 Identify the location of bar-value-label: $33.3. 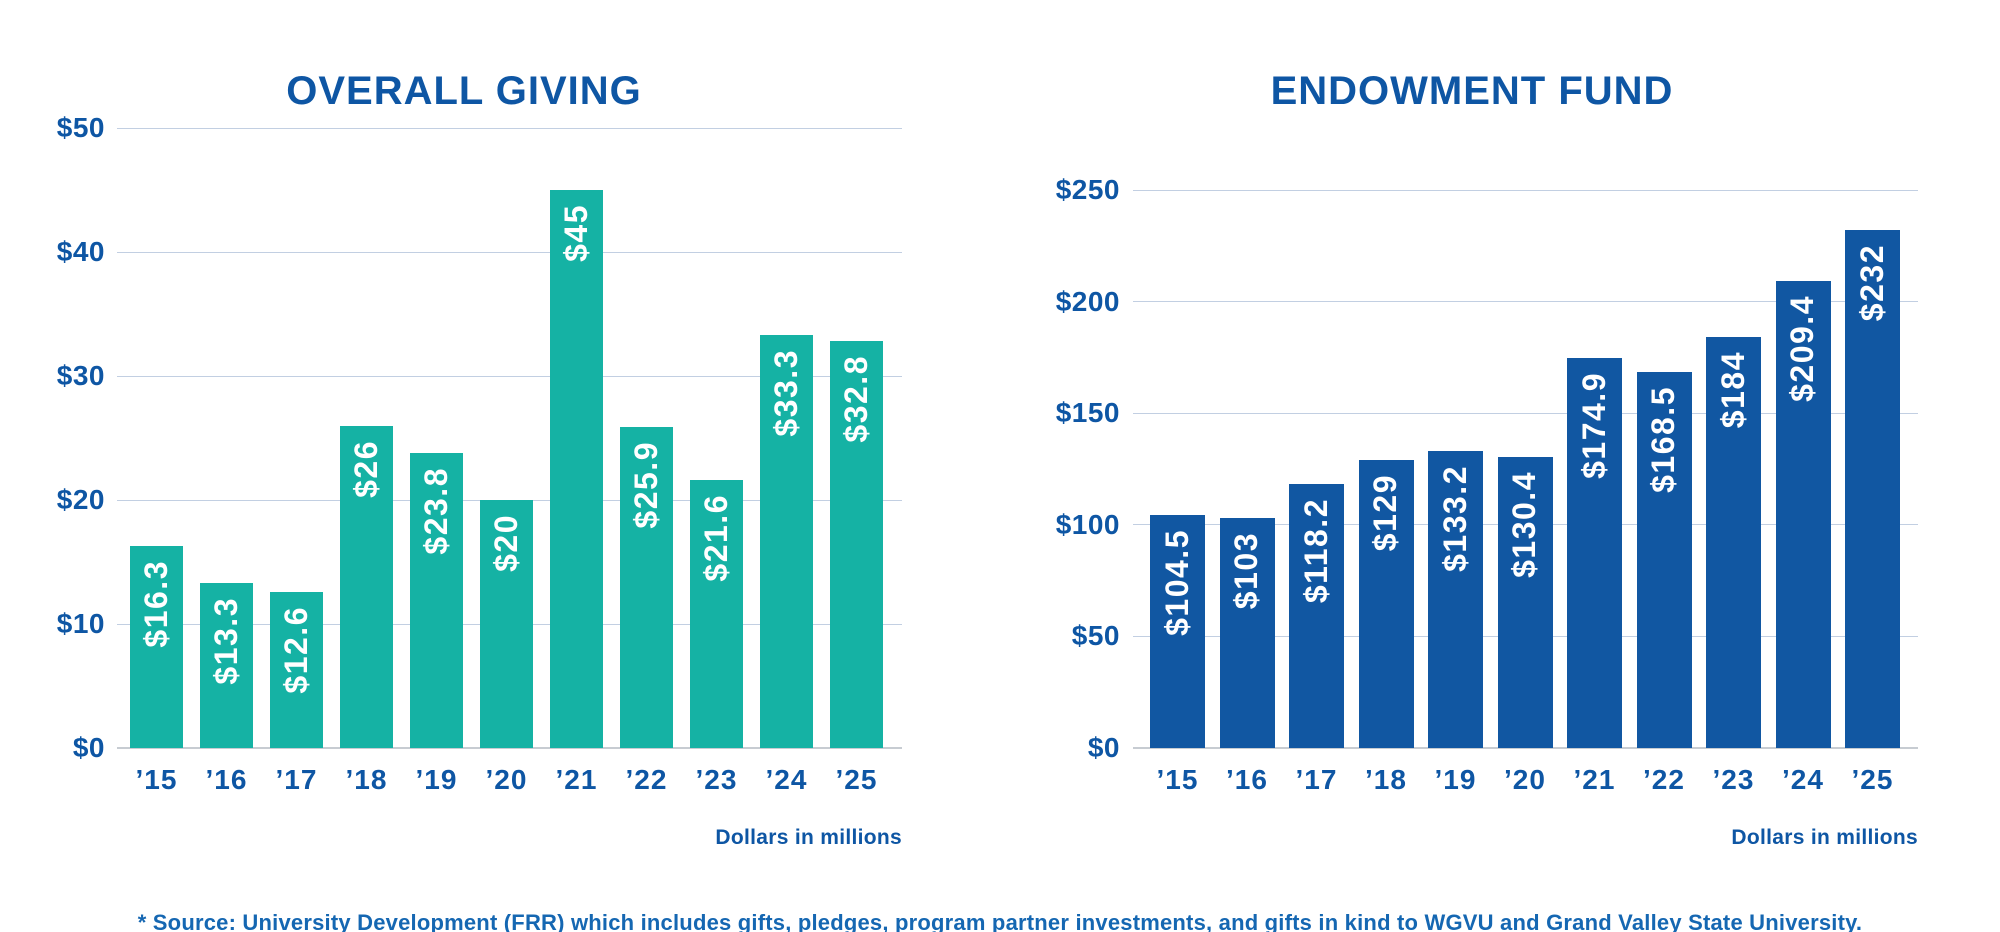
(785, 393).